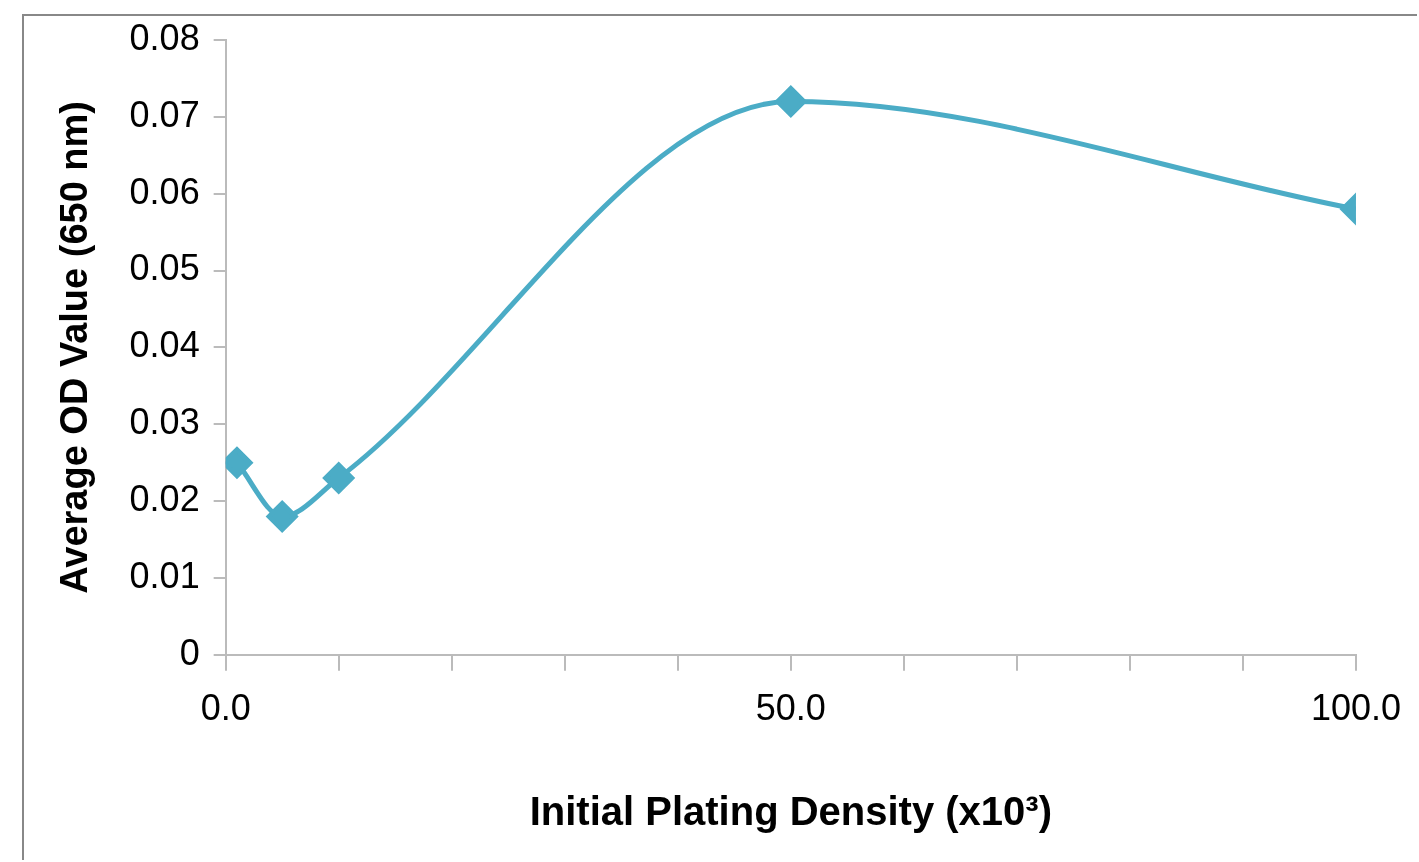  Describe the element at coordinates (164, 345) in the screenshot. I see `y-tick-label: 0.04` at that location.